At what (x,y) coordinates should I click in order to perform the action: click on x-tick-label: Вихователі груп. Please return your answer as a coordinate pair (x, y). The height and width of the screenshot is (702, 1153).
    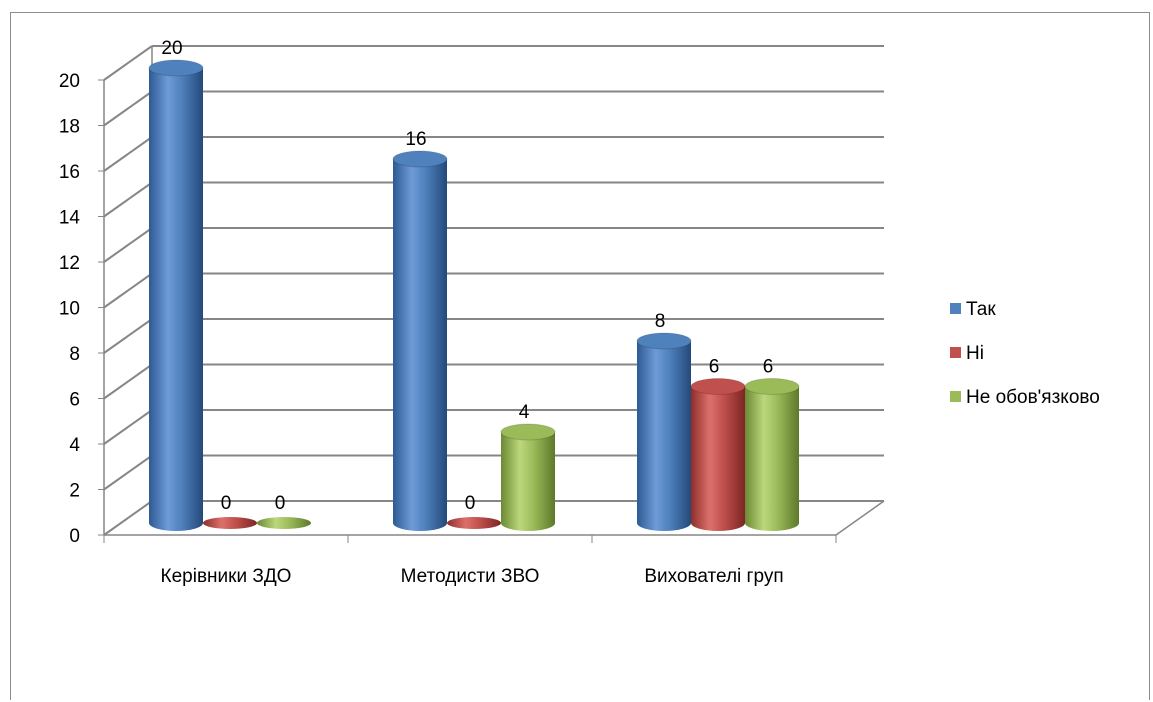
    Looking at the image, I should click on (713, 576).